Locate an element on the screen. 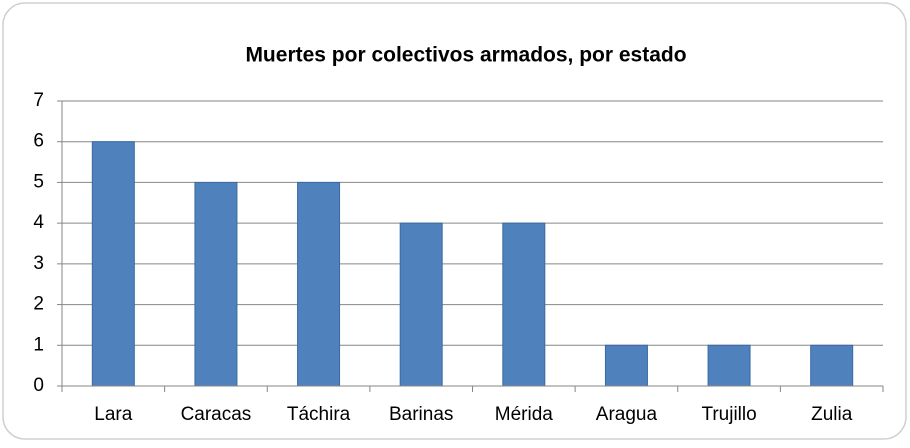 Image resolution: width=910 pixels, height=448 pixels. x-tick-label: Barinas is located at coordinates (421, 414).